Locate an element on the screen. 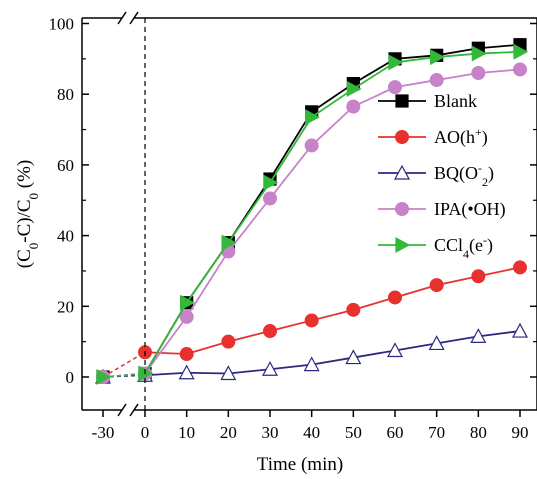 The width and height of the screenshot is (537, 479). x-tick-label: 0 is located at coordinates (145, 432).